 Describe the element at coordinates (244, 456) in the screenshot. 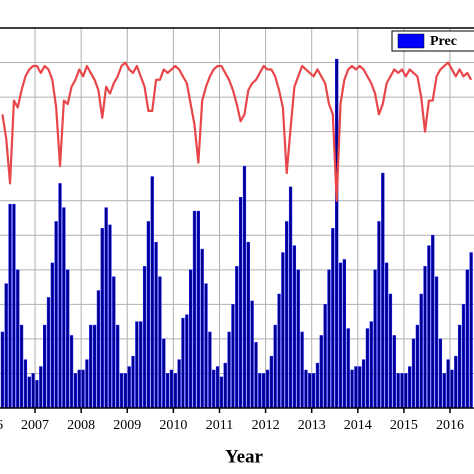

I see `x-axis-label: Year` at that location.